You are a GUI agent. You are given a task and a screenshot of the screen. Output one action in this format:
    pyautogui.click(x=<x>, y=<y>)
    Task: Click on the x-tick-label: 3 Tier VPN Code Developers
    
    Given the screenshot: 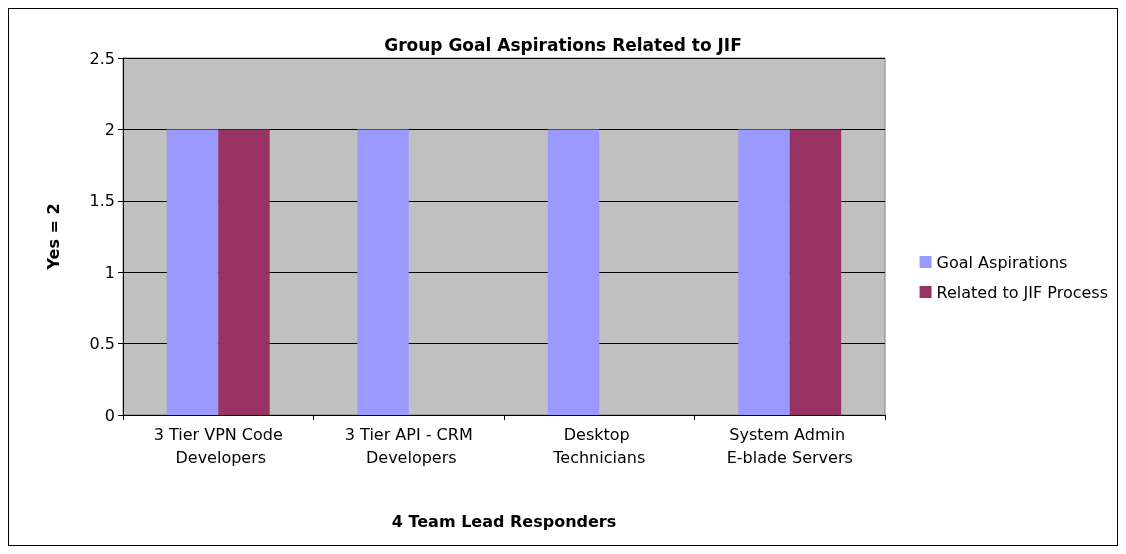 What is the action you would take?
    pyautogui.click(x=218, y=446)
    